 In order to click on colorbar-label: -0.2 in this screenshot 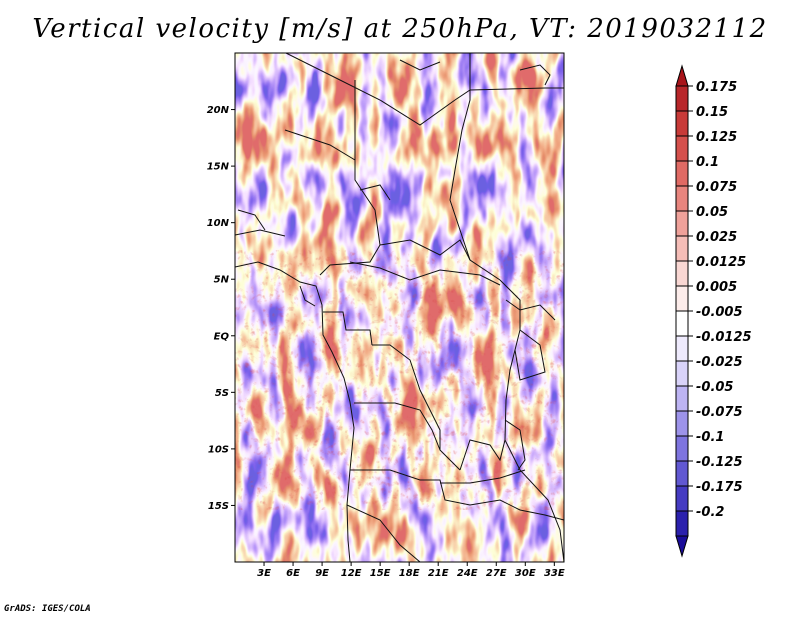, I will do `click(710, 512)`.